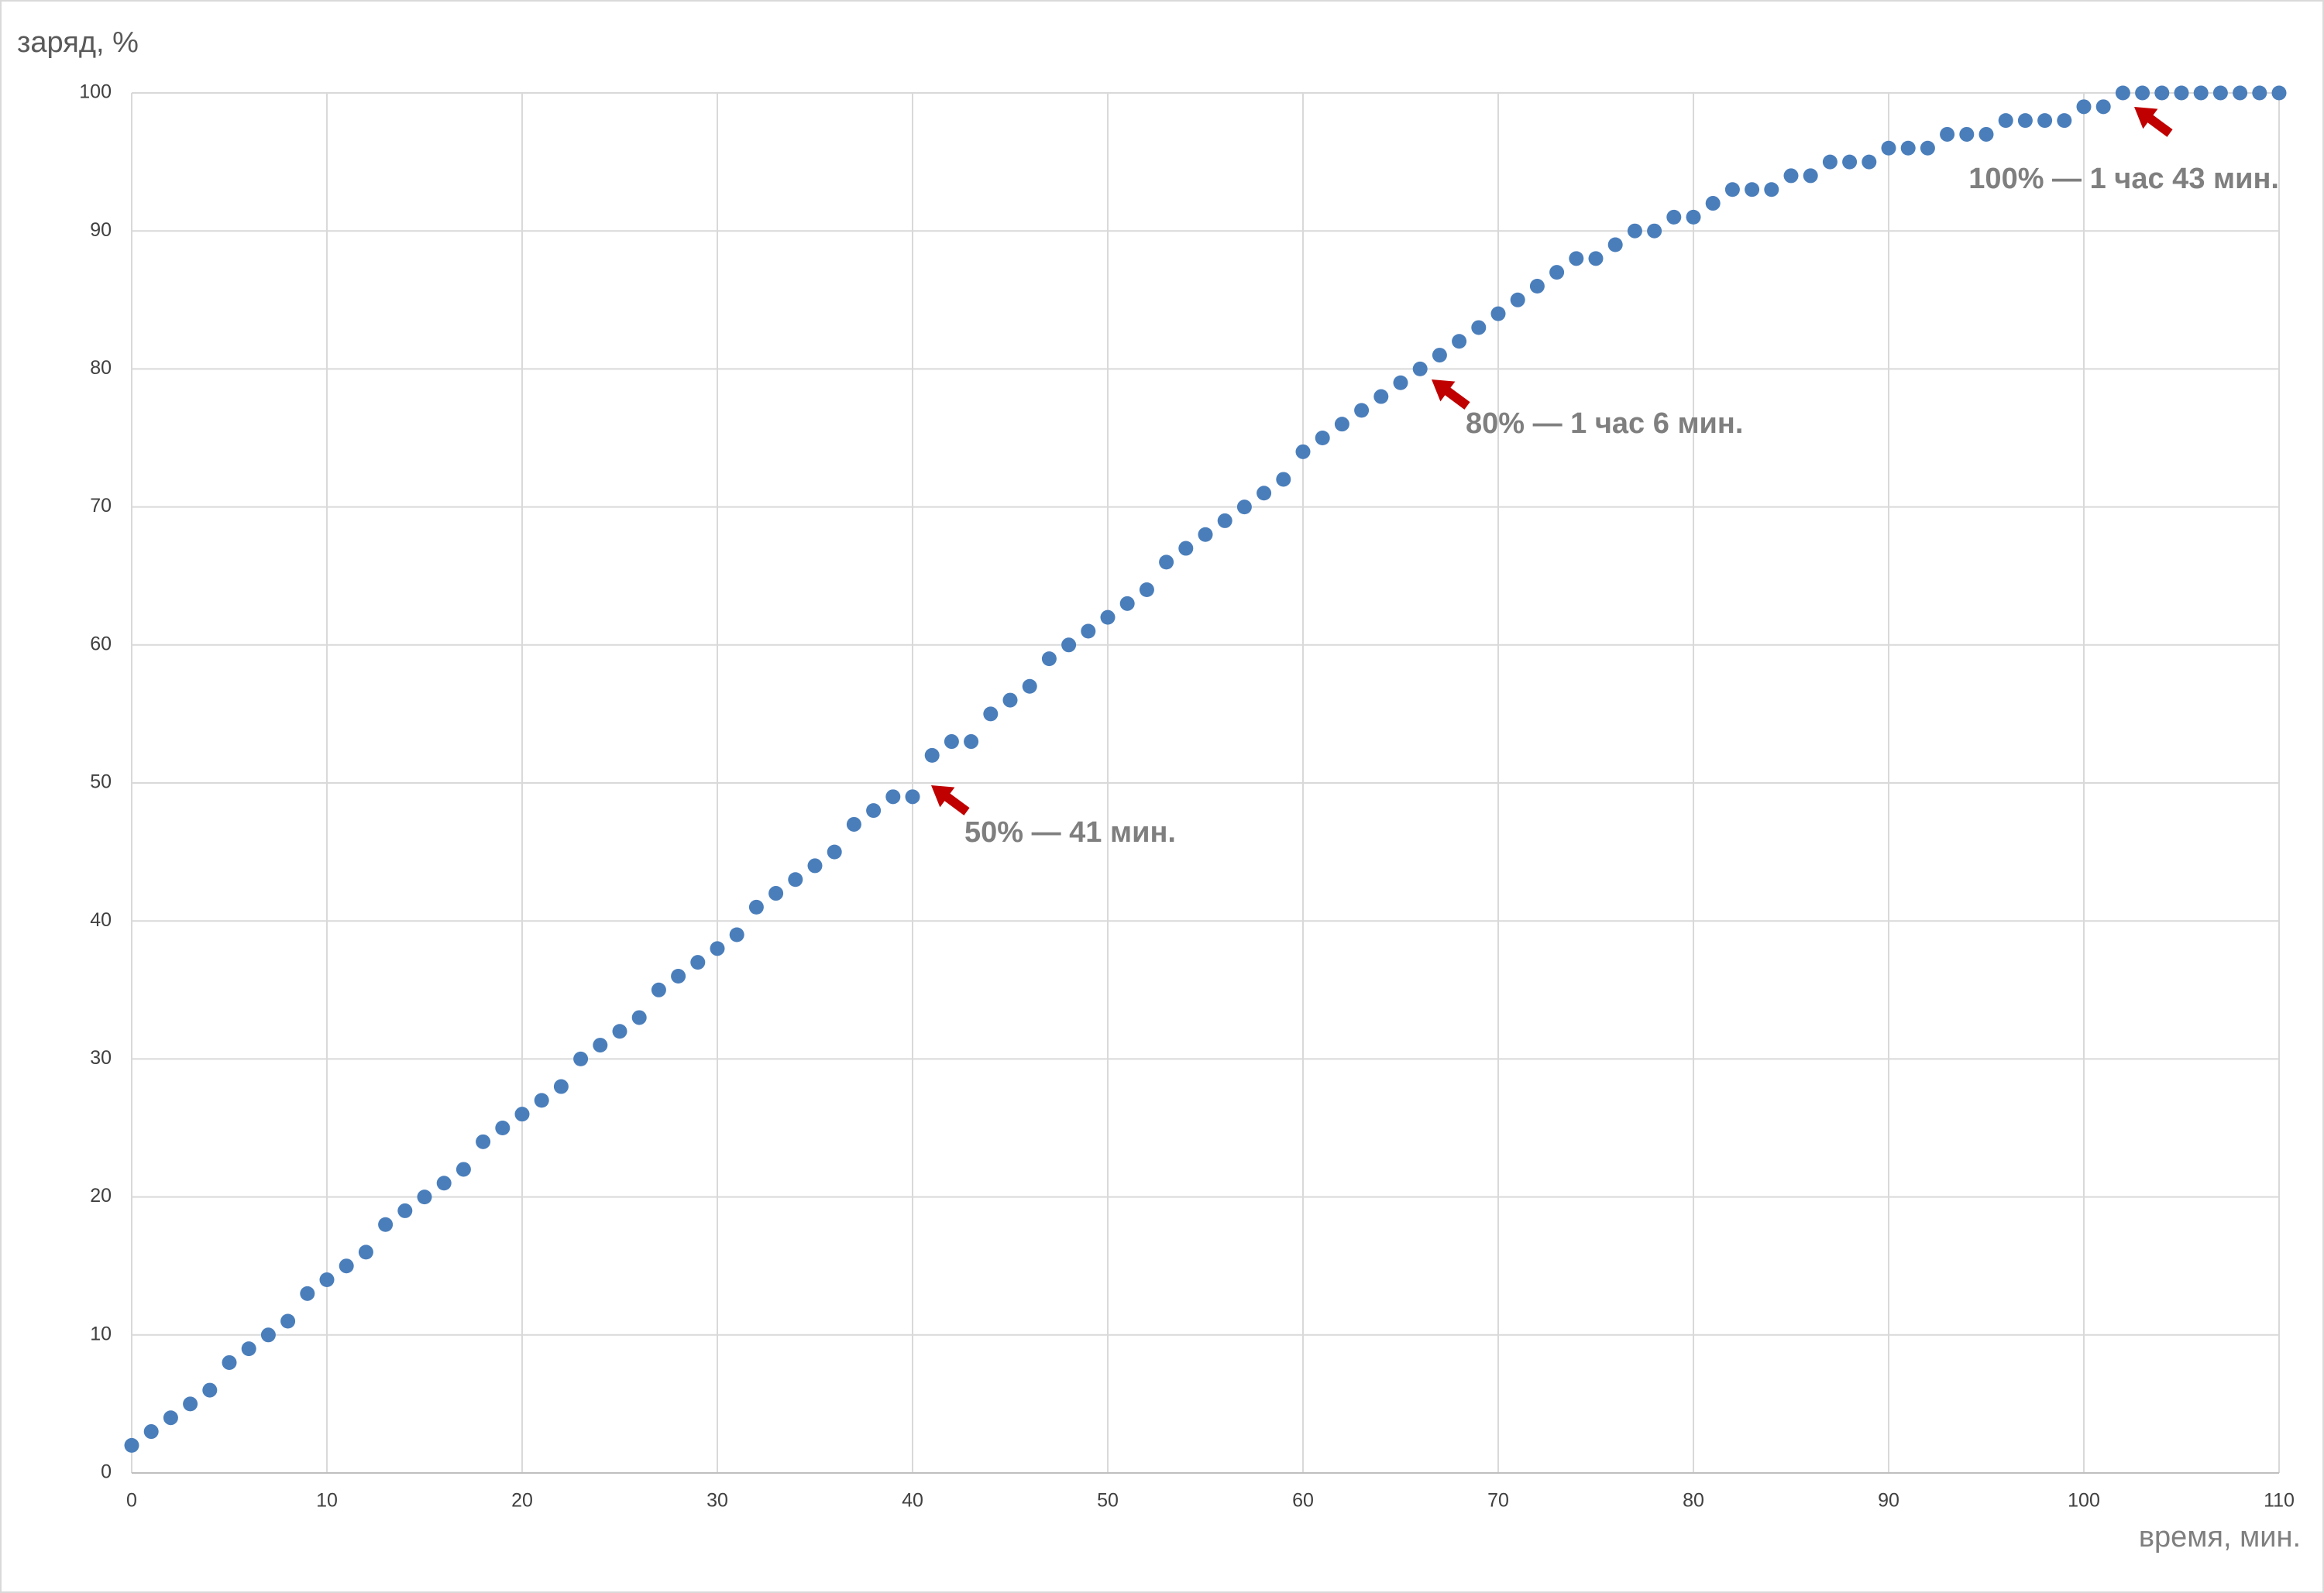 This screenshot has height=1593, width=2324. What do you see at coordinates (1498, 1501) in the screenshot?
I see `x-tick-label: 70` at bounding box center [1498, 1501].